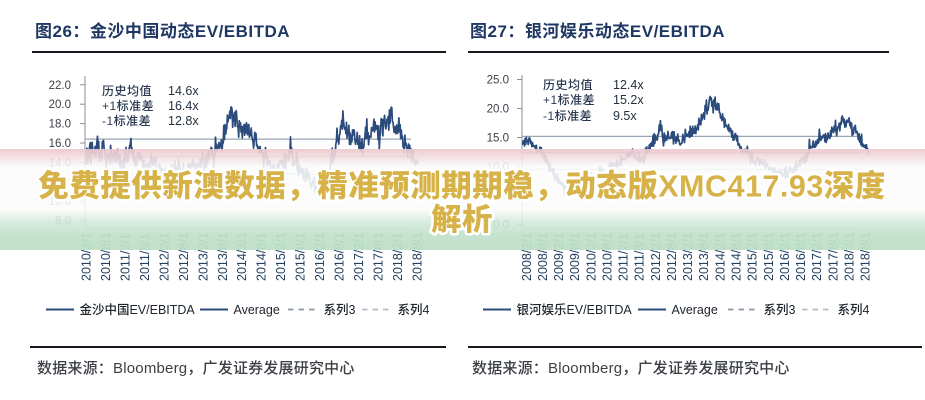 The width and height of the screenshot is (925, 400). What do you see at coordinates (498, 138) in the screenshot?
I see `y-axis-tick-label: 15.0` at bounding box center [498, 138].